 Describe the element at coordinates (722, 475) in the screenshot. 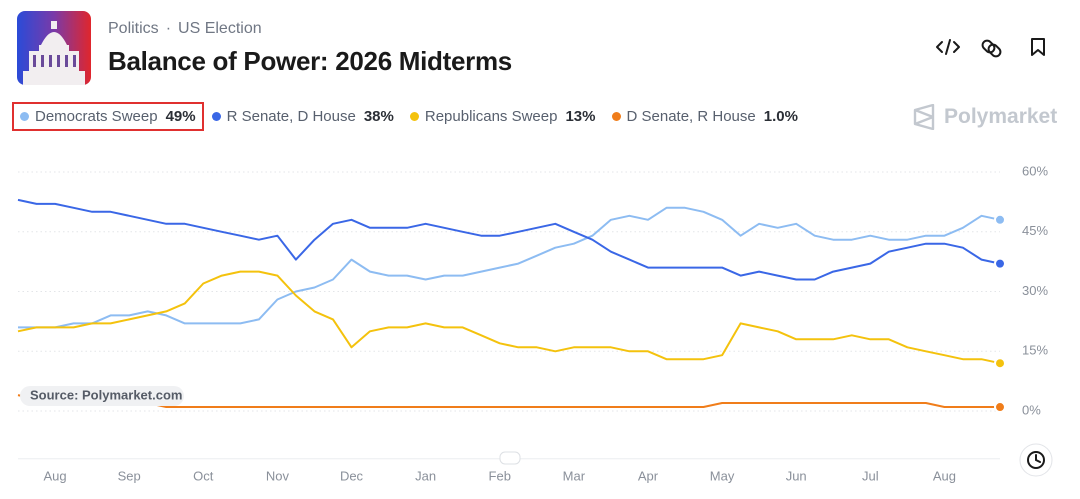

I see `x-tick-label: May` at that location.